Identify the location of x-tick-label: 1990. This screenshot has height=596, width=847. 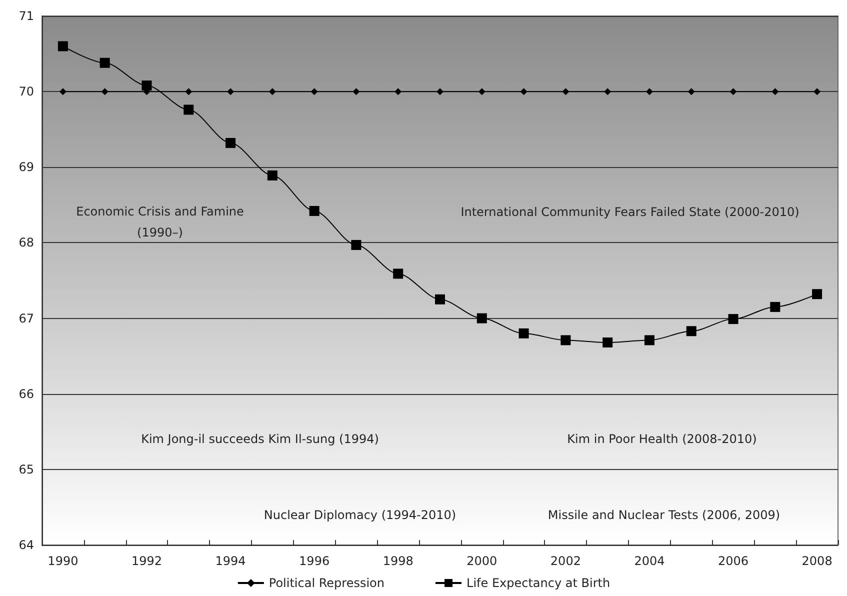
(63, 561).